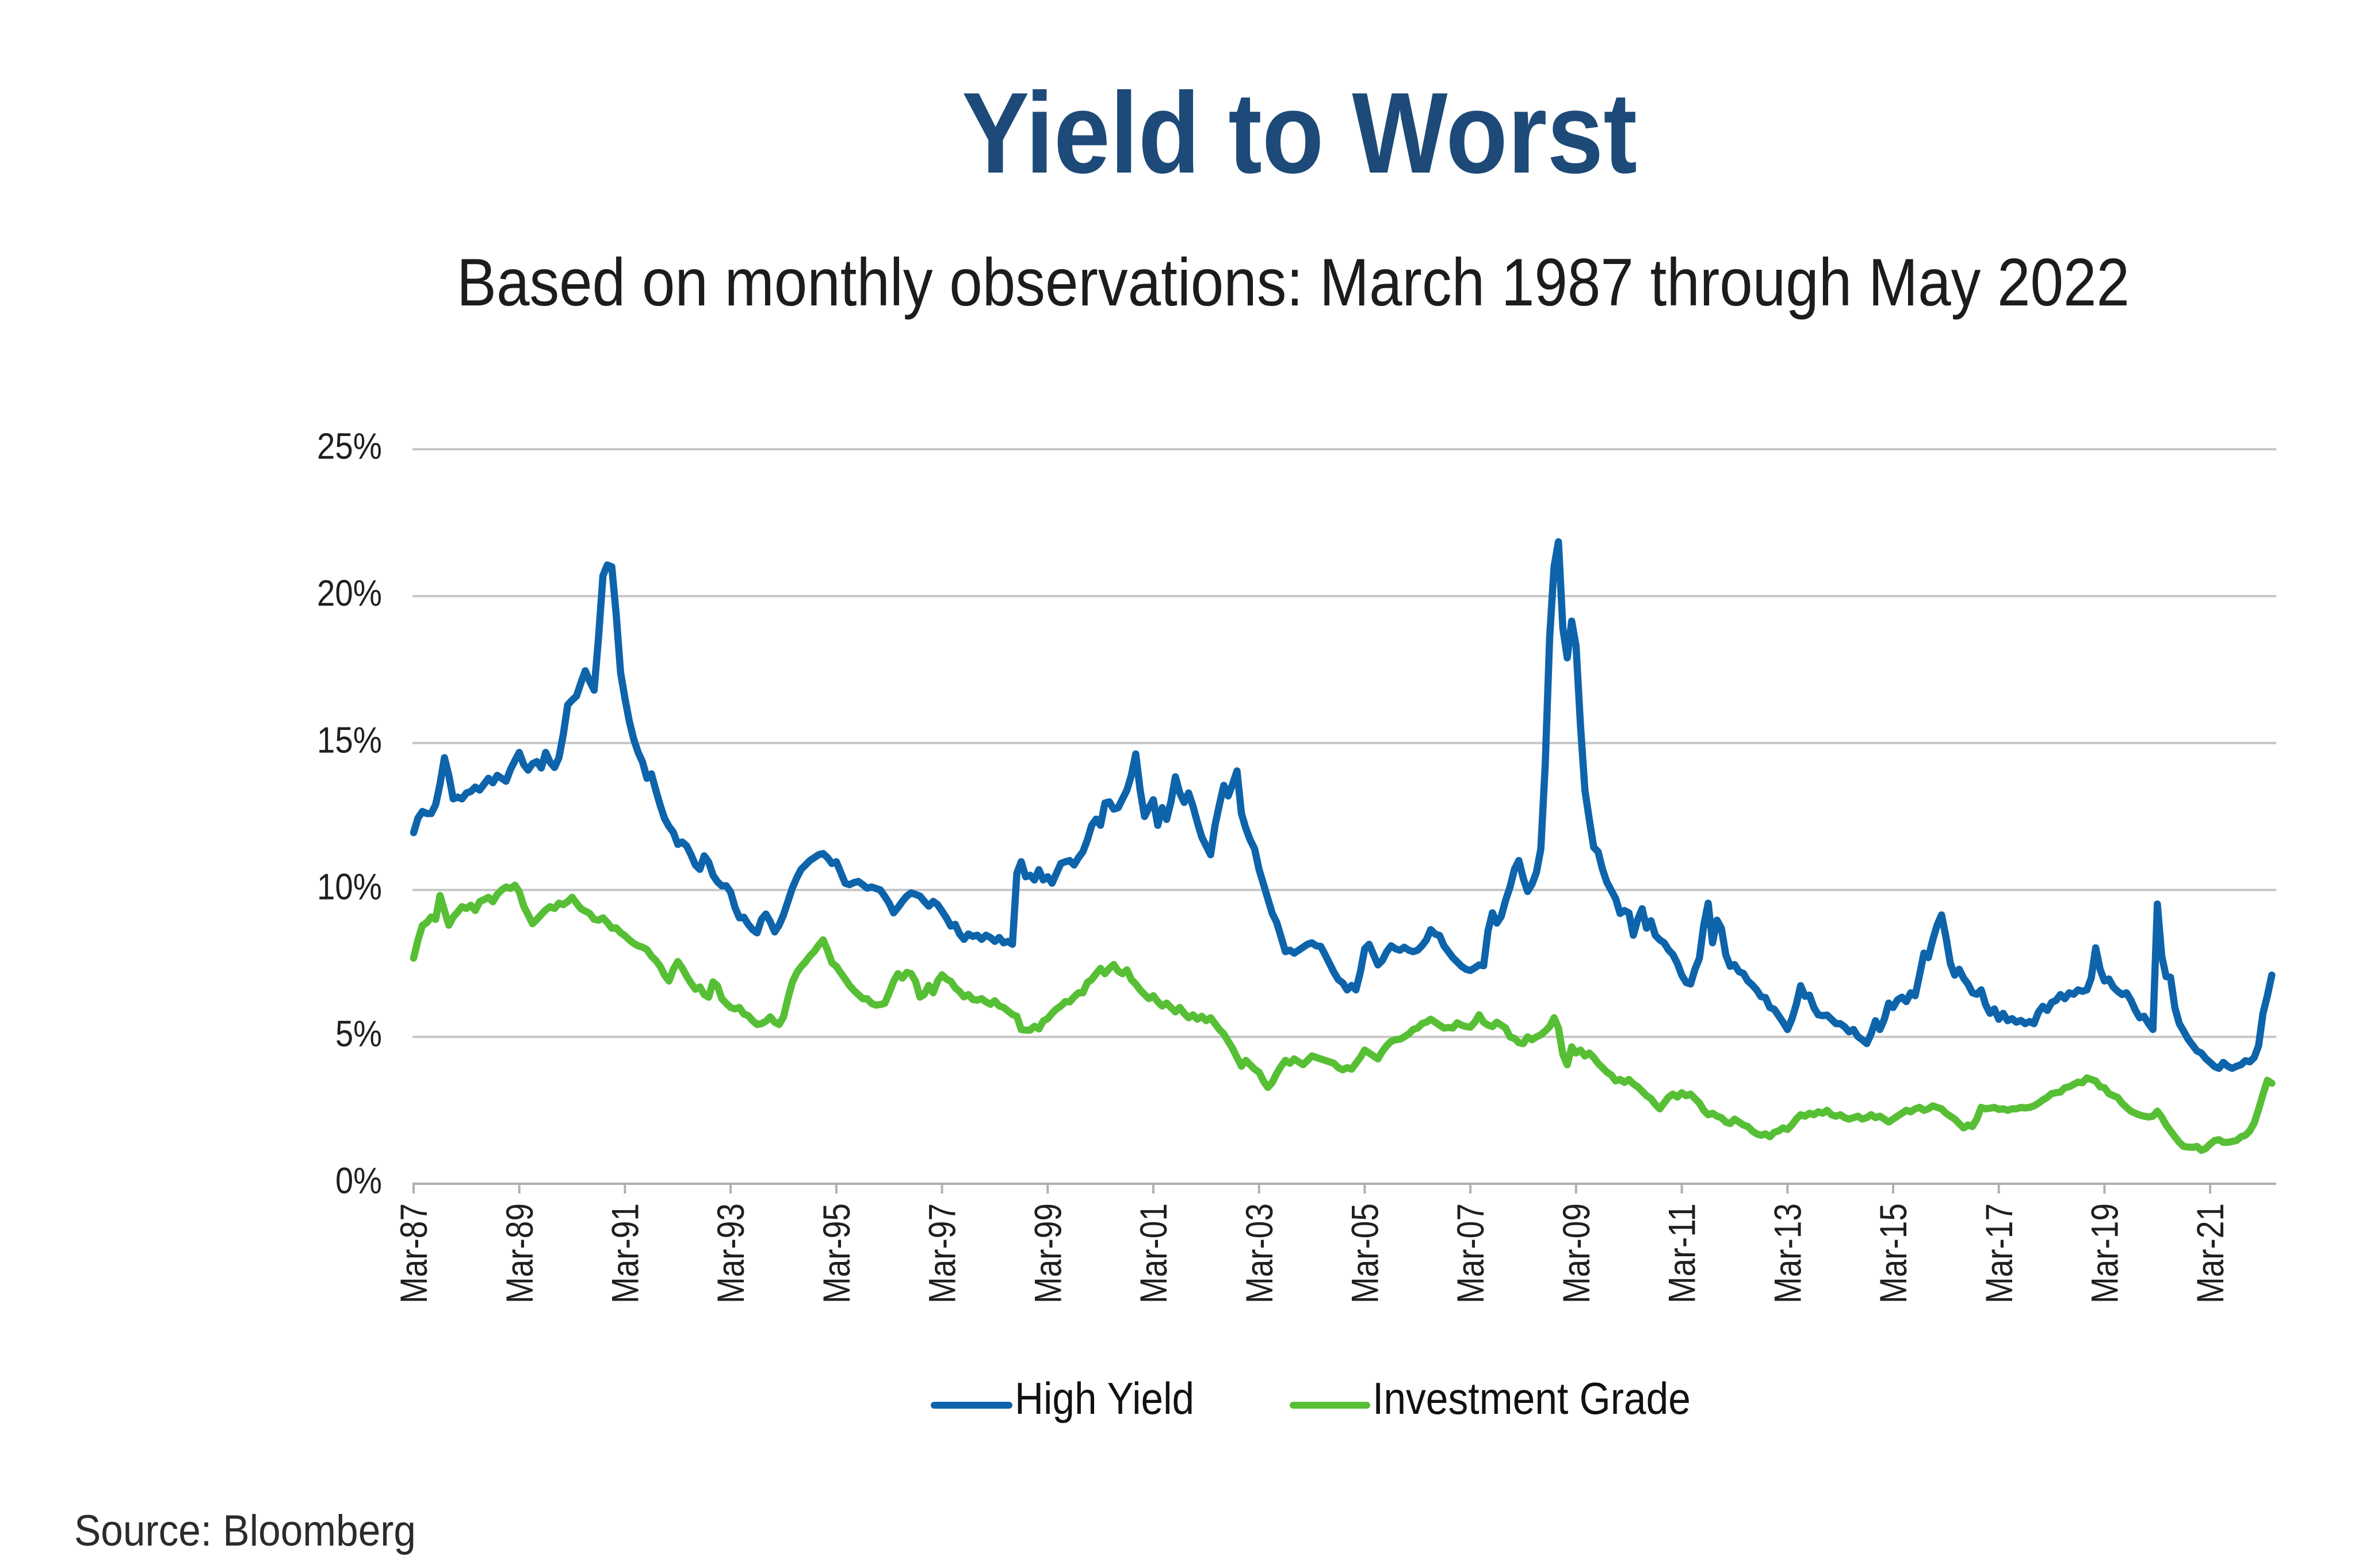 The image size is (2370, 1568). What do you see at coordinates (349, 446) in the screenshot?
I see `svg-text: 25%` at bounding box center [349, 446].